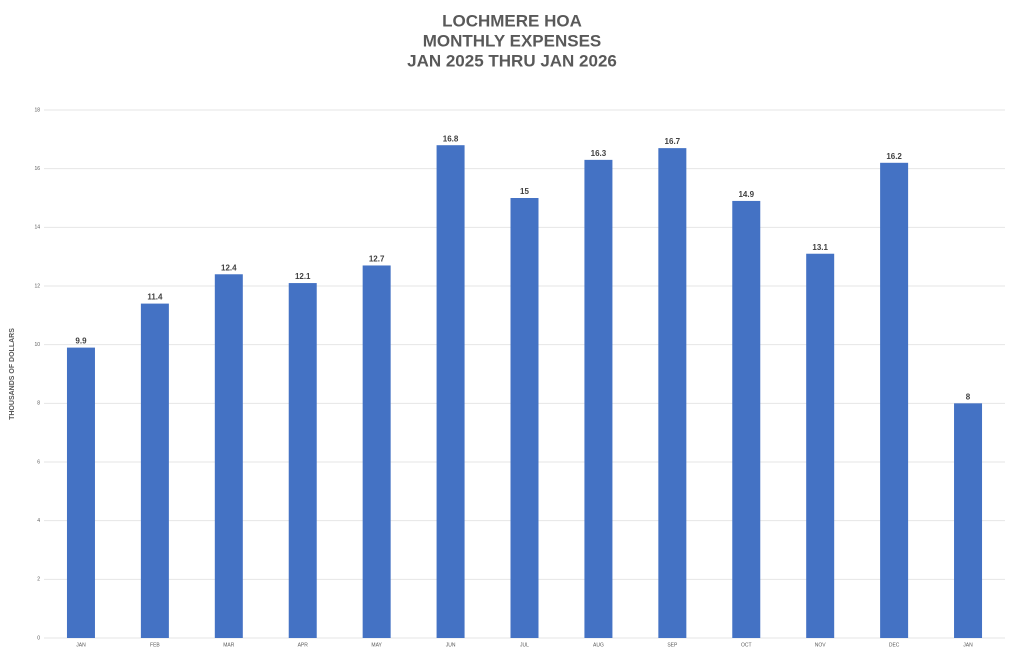  Describe the element at coordinates (451, 138) in the screenshot. I see `data-label: 16.8` at that location.